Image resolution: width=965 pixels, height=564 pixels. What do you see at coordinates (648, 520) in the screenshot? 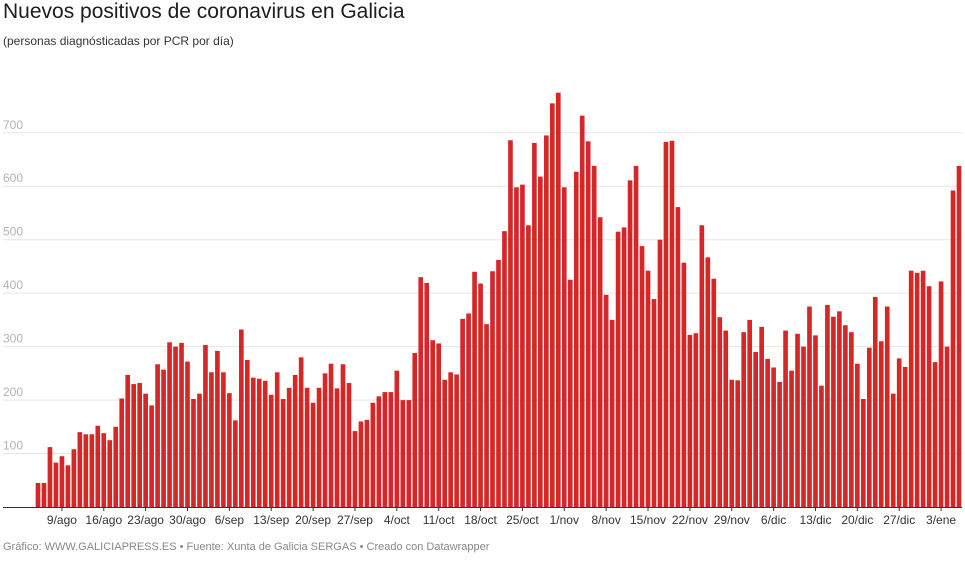
I see `x-tick-label-14: 15/nov` at bounding box center [648, 520].